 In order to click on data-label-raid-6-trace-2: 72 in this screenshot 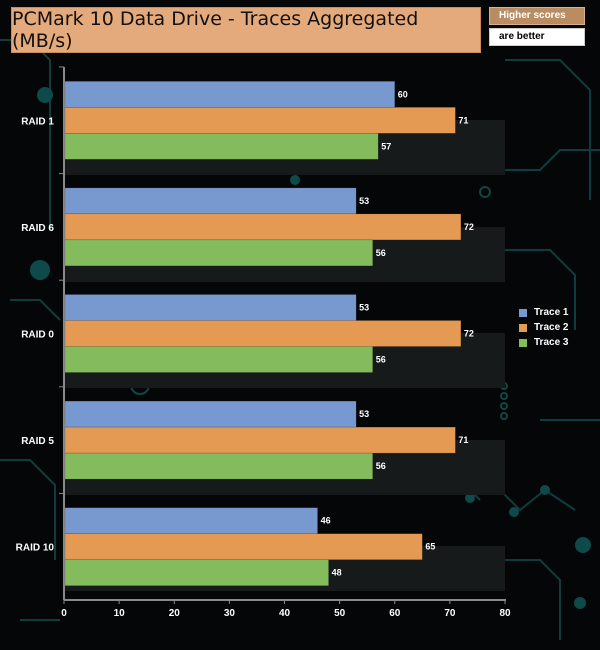, I will do `click(469, 227)`.